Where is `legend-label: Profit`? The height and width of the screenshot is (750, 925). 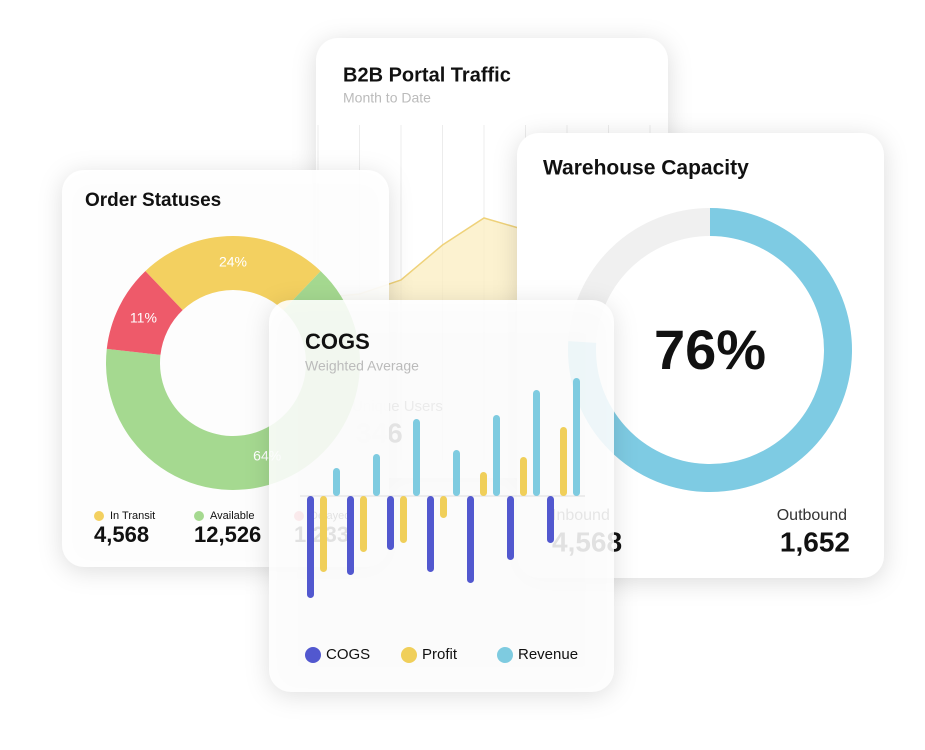
legend-label: Profit is located at coordinates (440, 654).